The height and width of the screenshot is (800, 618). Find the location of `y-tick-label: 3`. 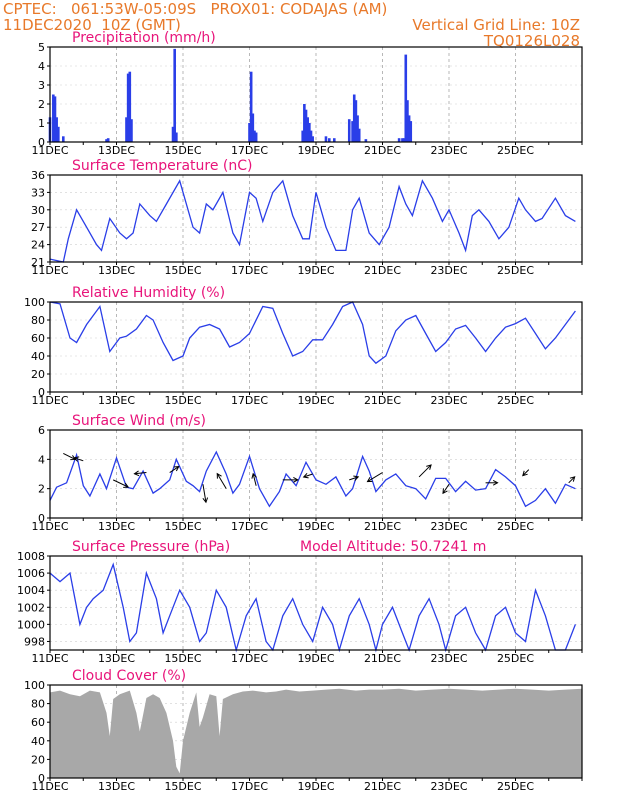

y-tick-label: 3 is located at coordinates (41, 85).